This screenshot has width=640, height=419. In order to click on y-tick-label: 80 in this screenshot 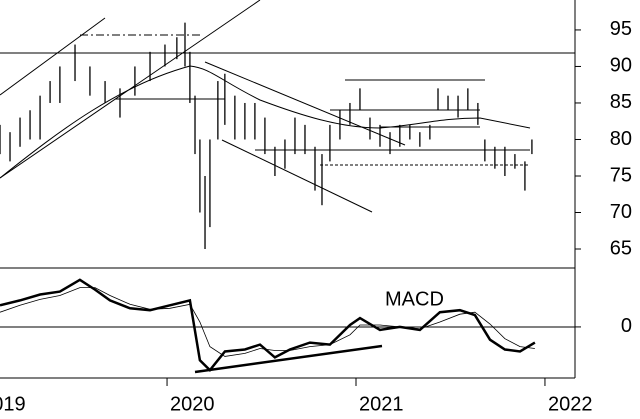, I will do `click(621, 139)`.